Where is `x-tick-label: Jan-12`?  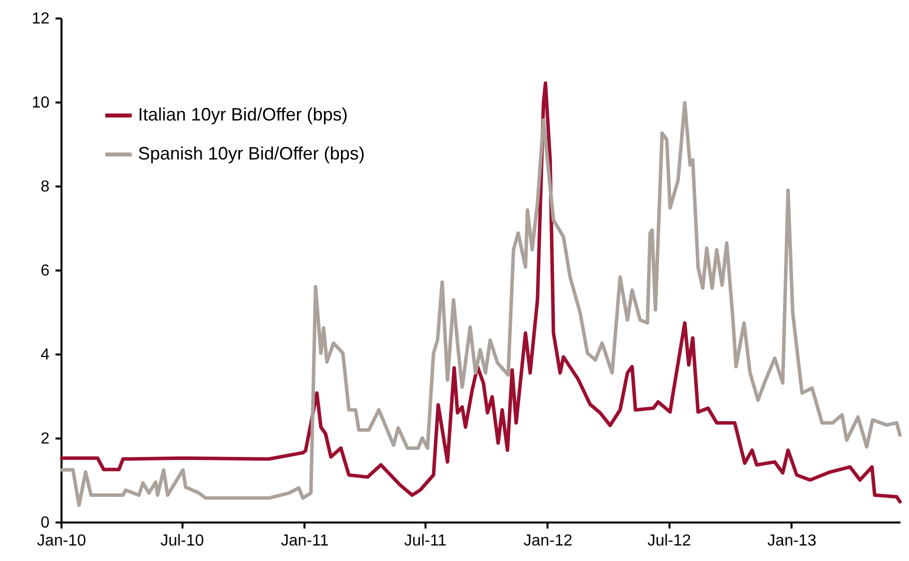 x-tick-label: Jan-12 is located at coordinates (548, 541).